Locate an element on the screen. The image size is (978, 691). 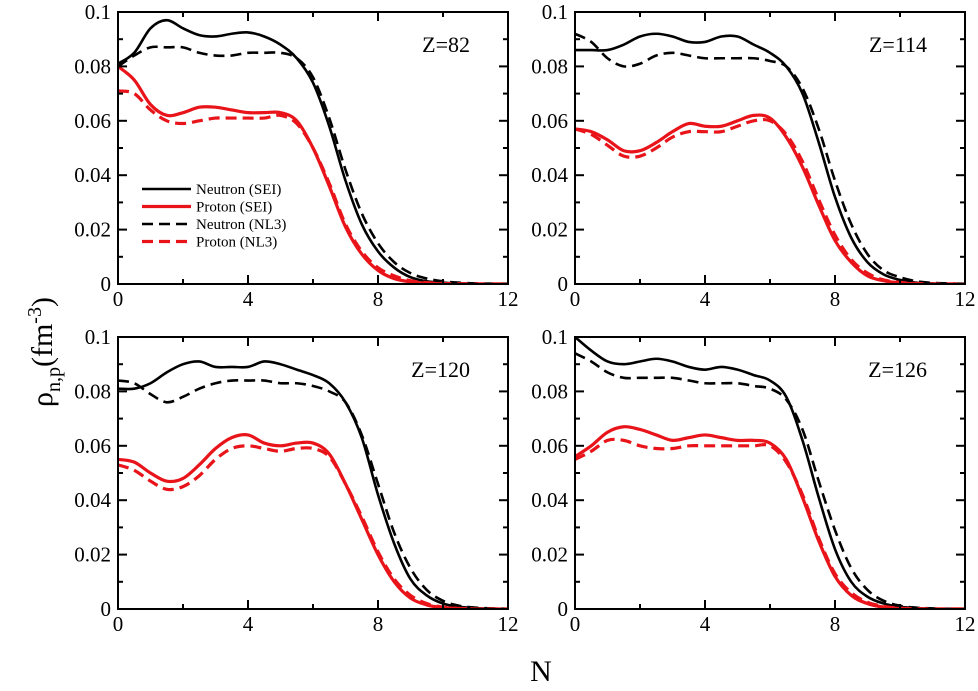
y-axis-title-subscript: n,p is located at coordinates (54, 379).